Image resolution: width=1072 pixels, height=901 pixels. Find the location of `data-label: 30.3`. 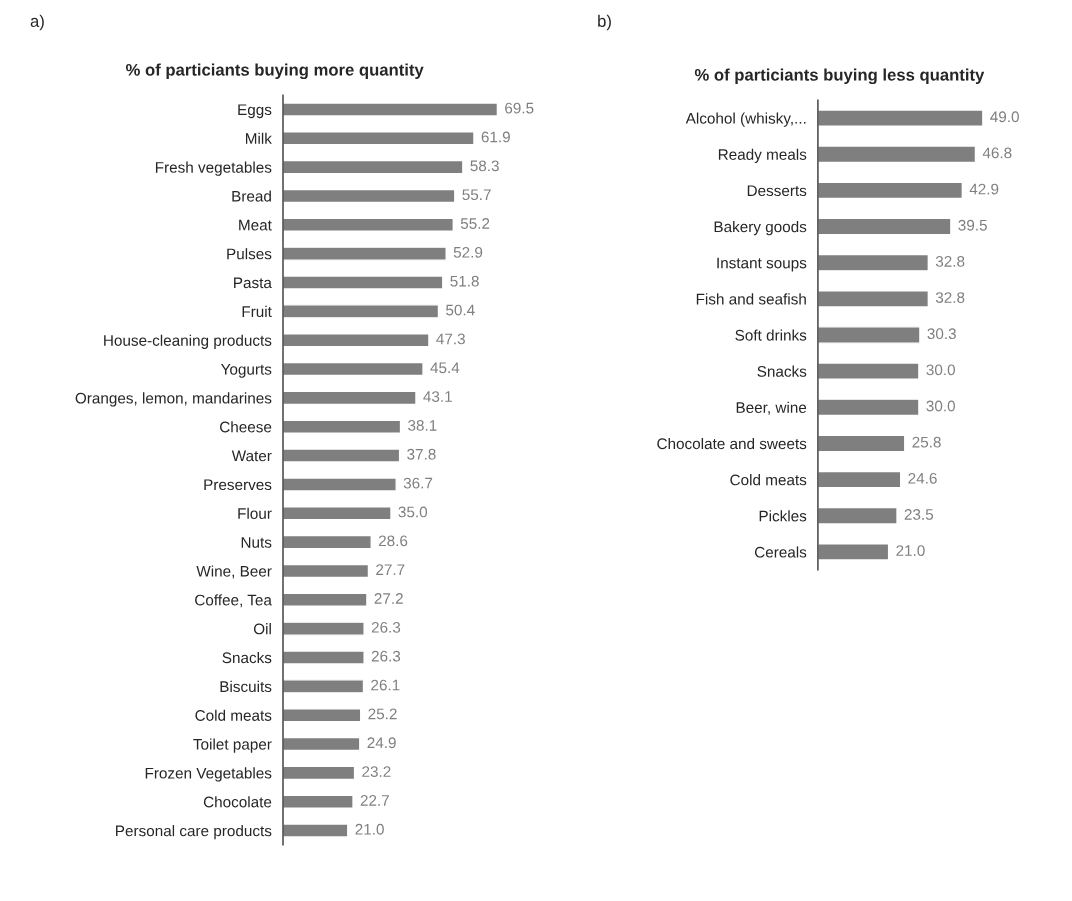

data-label: 30.3 is located at coordinates (941, 334).